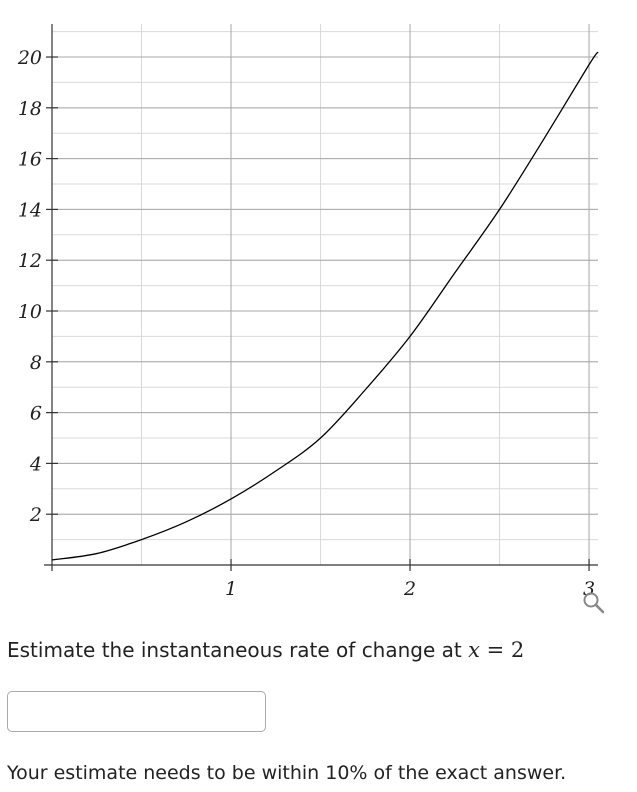 This screenshot has height=792, width=637. I want to click on y-tick-label: 10, so click(30, 312).